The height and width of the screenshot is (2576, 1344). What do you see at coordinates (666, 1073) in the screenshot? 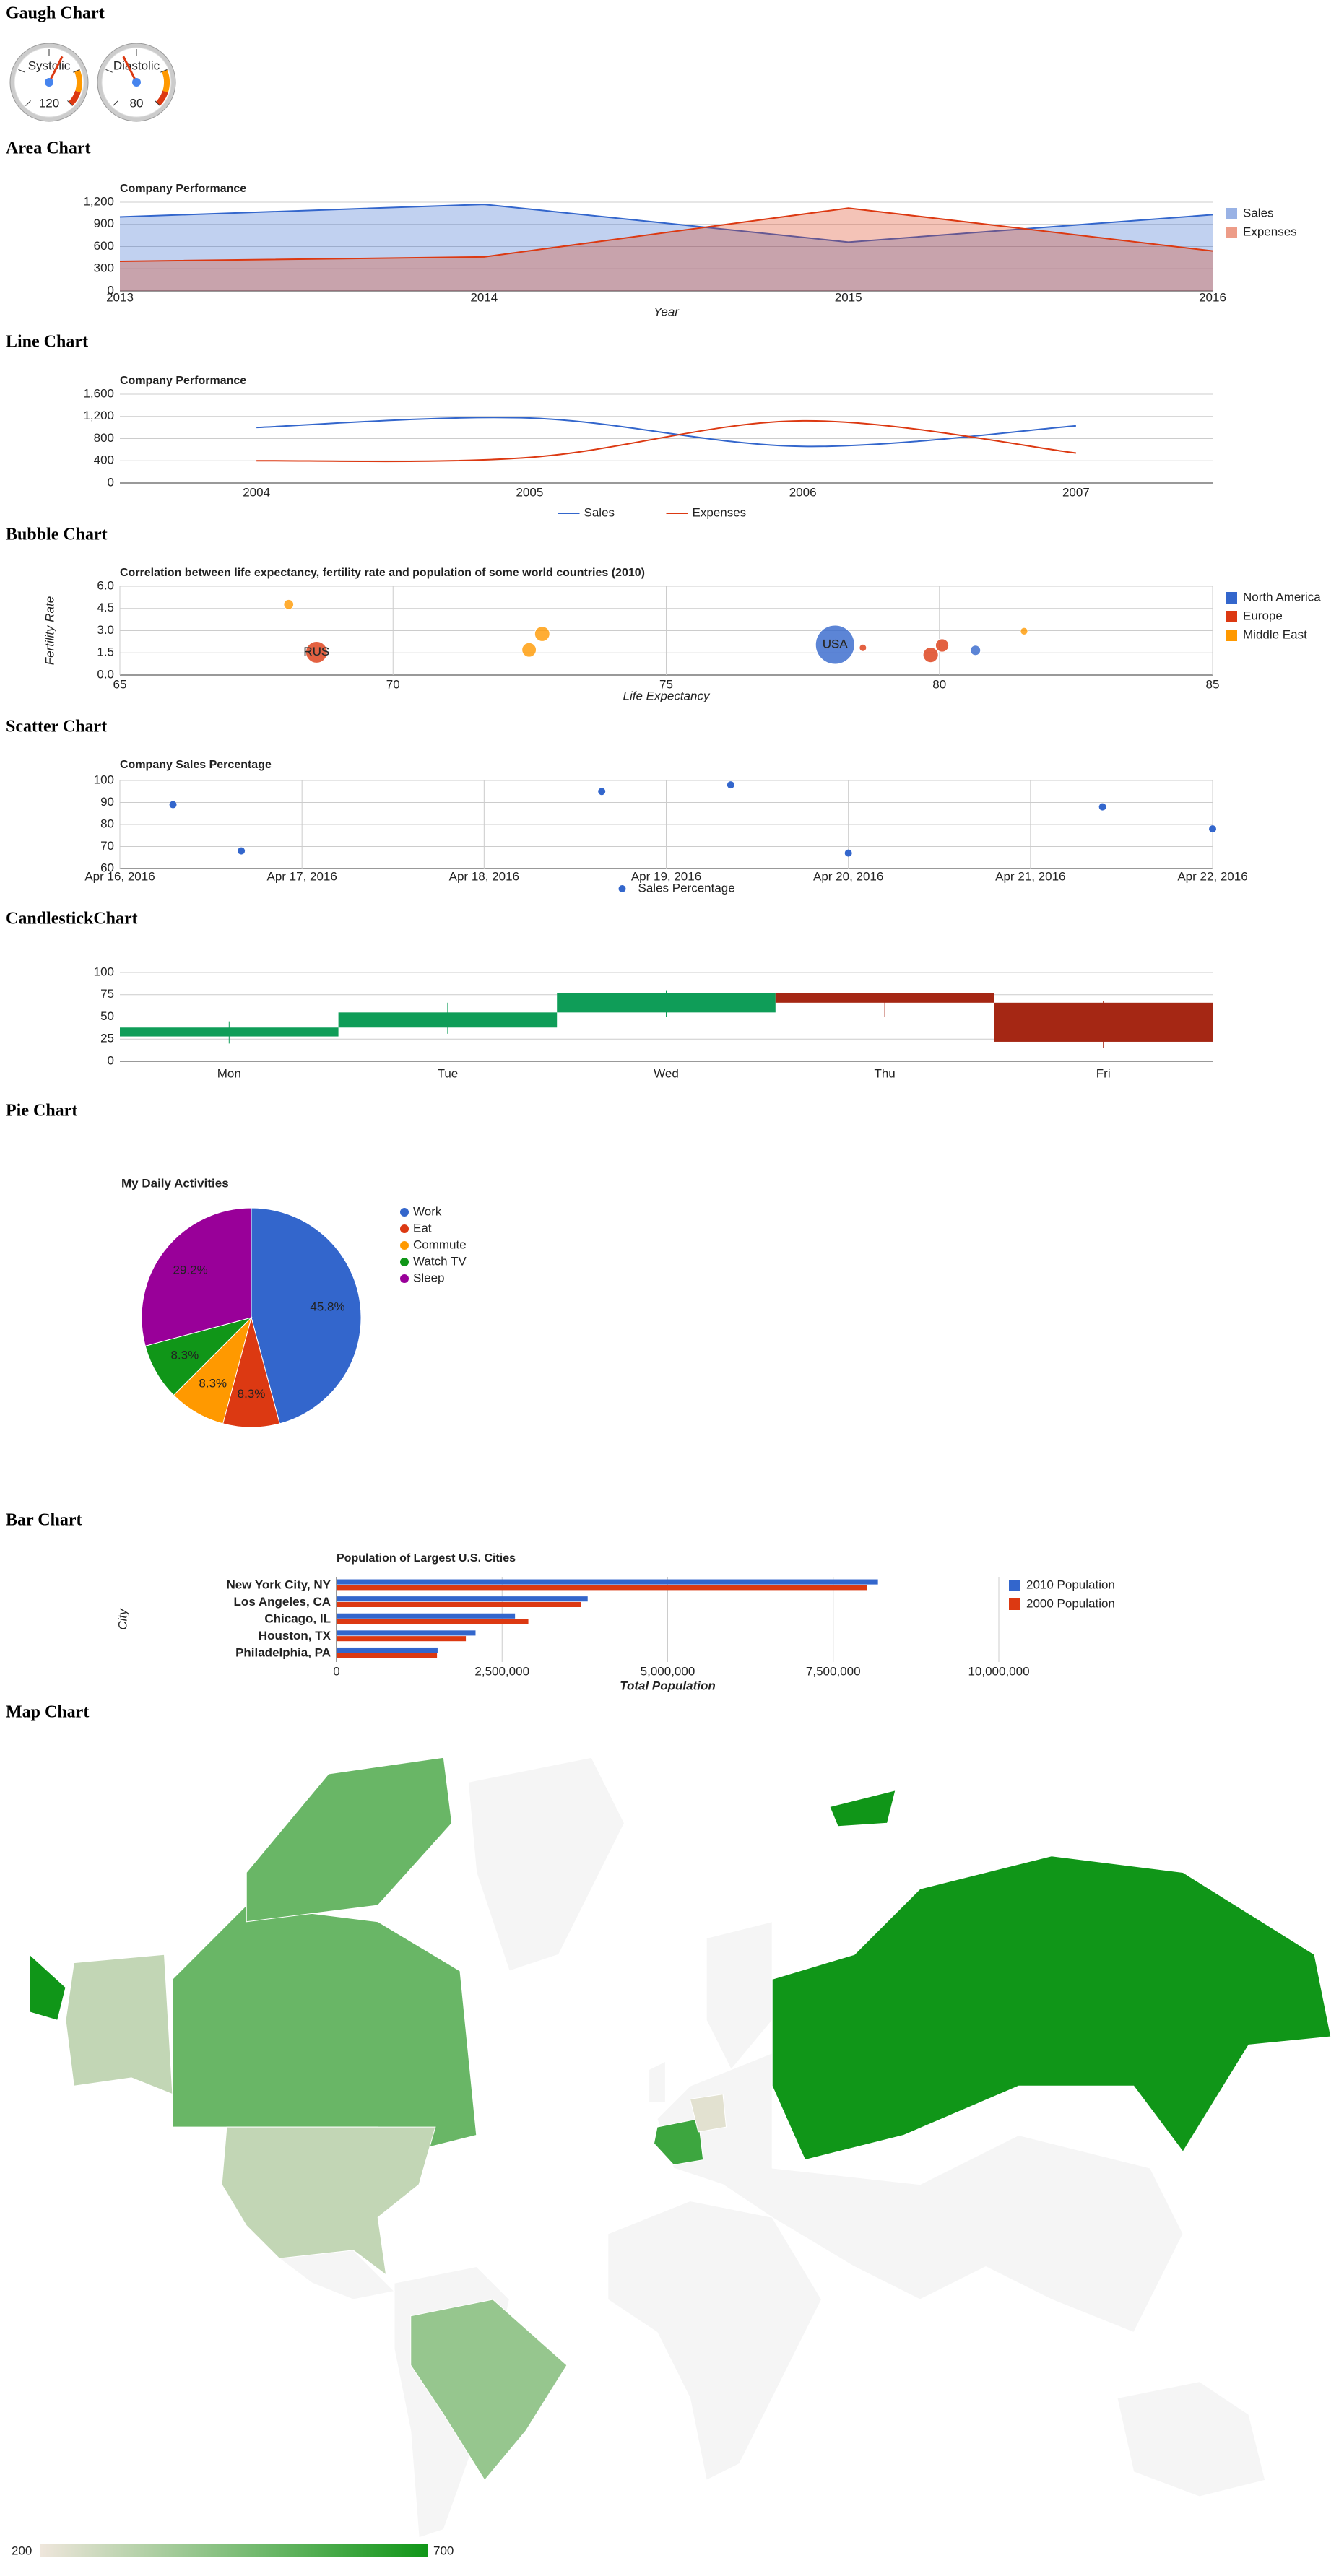
I see `x-tick-label: Wed` at bounding box center [666, 1073].